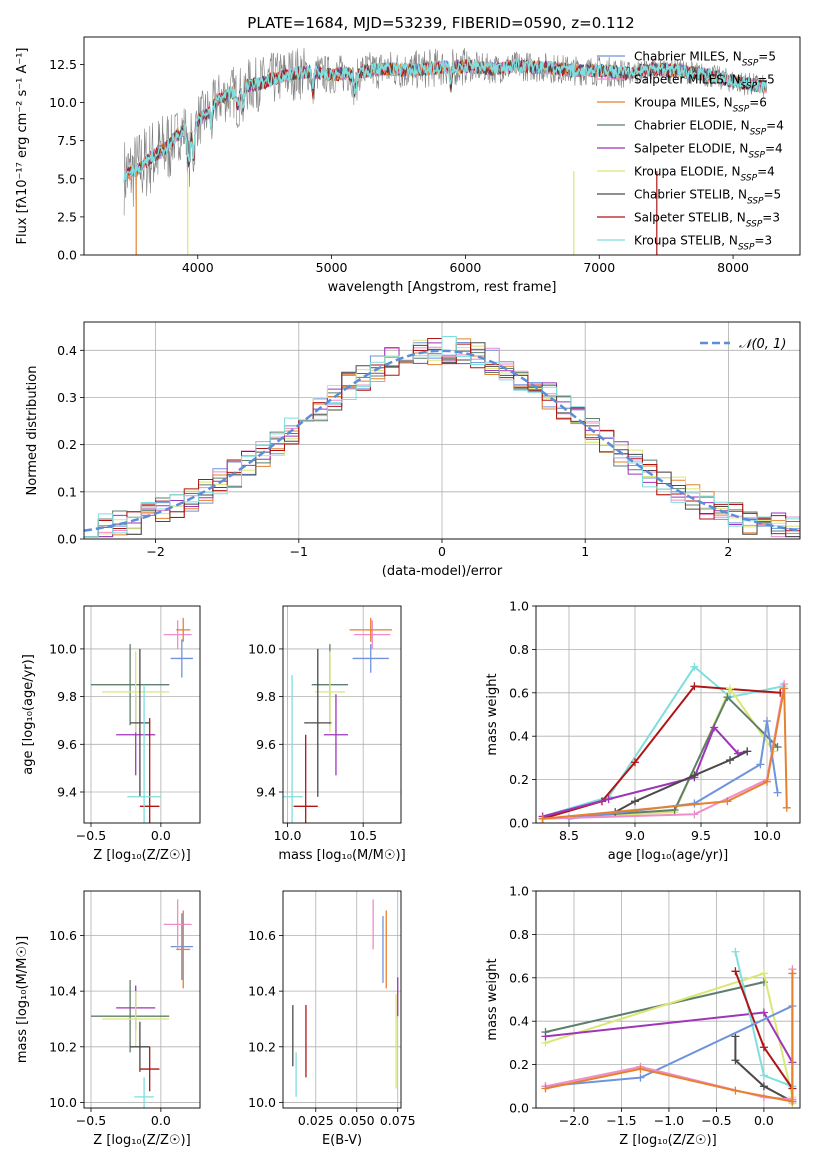 The width and height of the screenshot is (819, 1170). I want to click on y-axis-label: Flux [fλ10⁻¹⁷ erg cm⁻² s⁻¹ A⁻¹], so click(22, 146).